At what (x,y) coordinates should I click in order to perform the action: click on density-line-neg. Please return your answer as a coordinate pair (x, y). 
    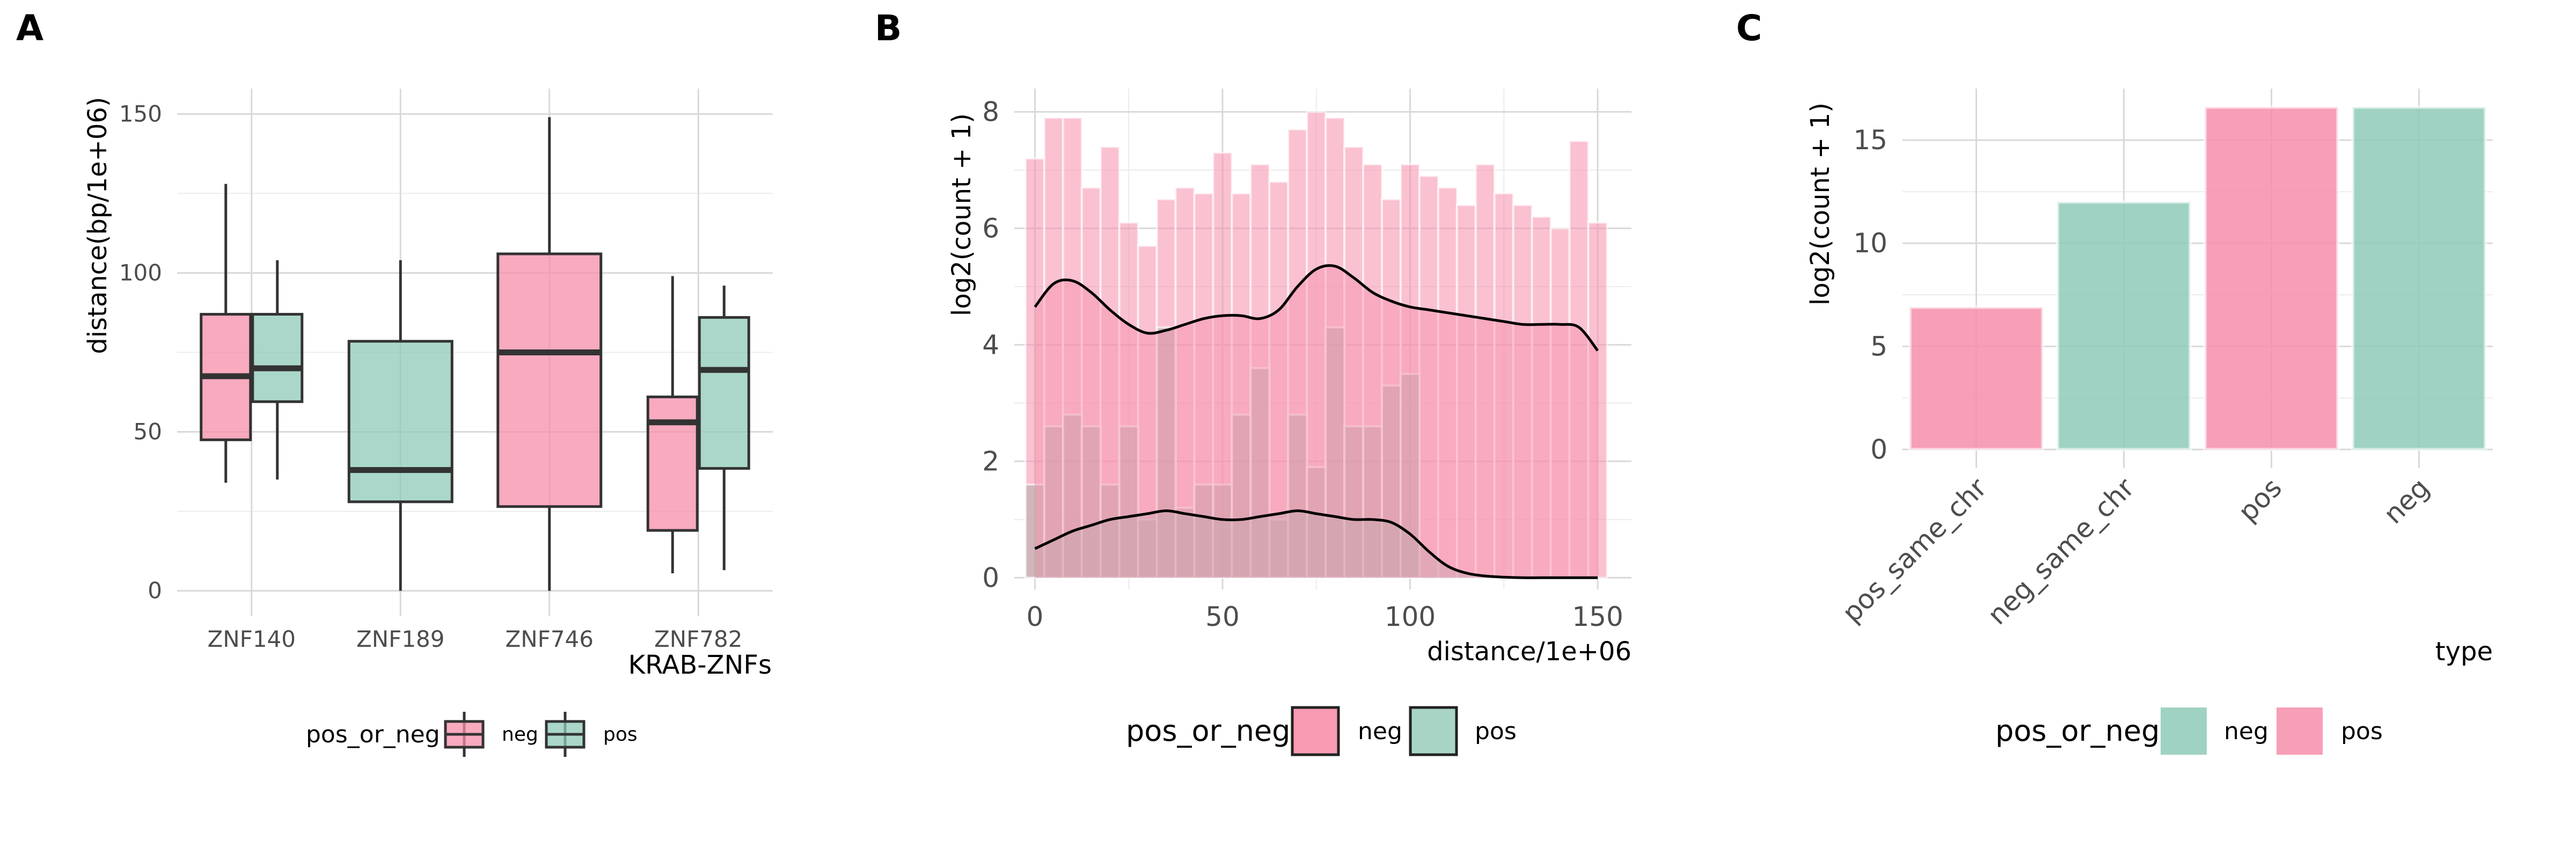
    Looking at the image, I should click on (1316, 308).